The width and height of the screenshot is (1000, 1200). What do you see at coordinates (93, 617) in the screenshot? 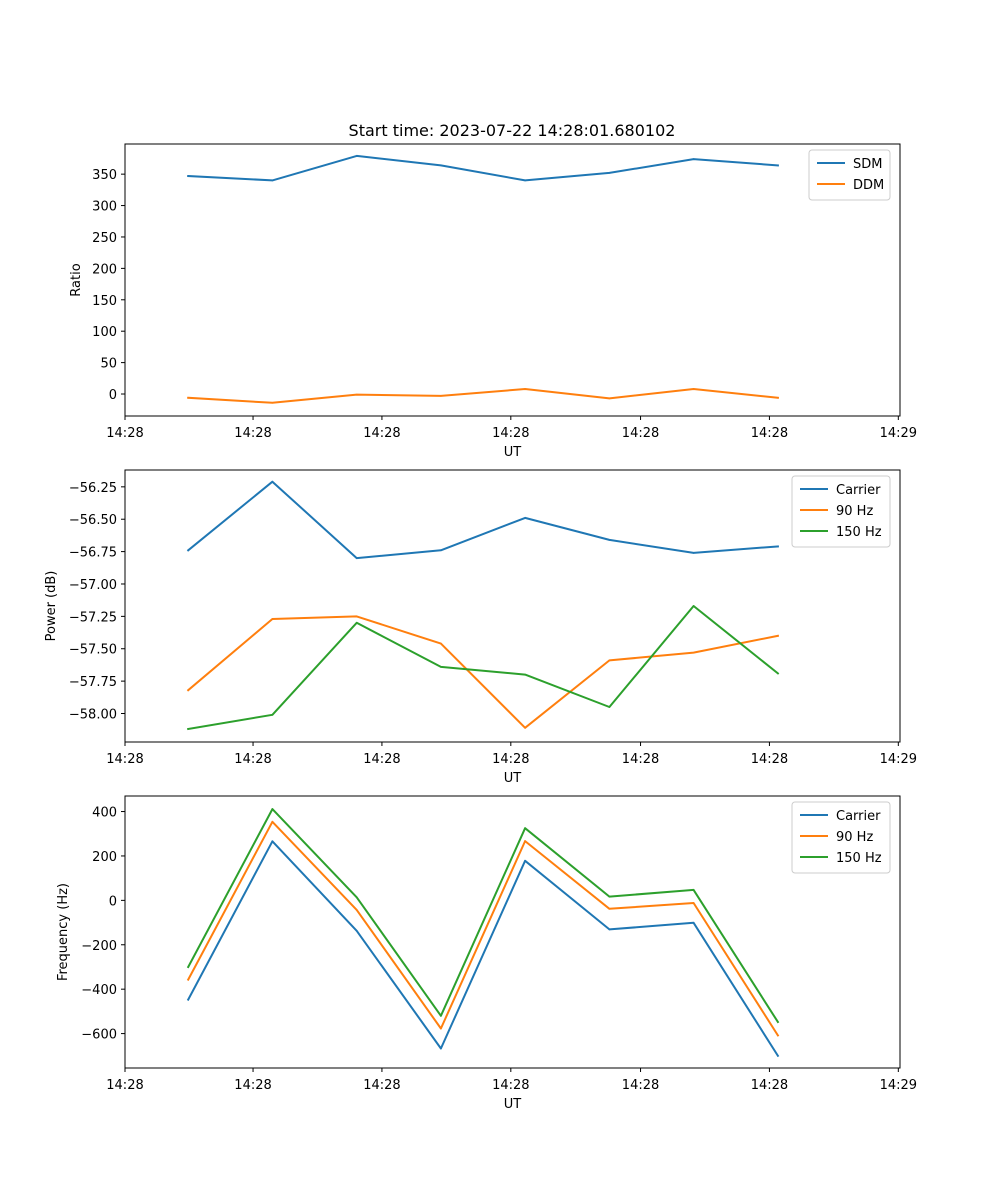
I see `y-tick-label: −57.25` at bounding box center [93, 617].